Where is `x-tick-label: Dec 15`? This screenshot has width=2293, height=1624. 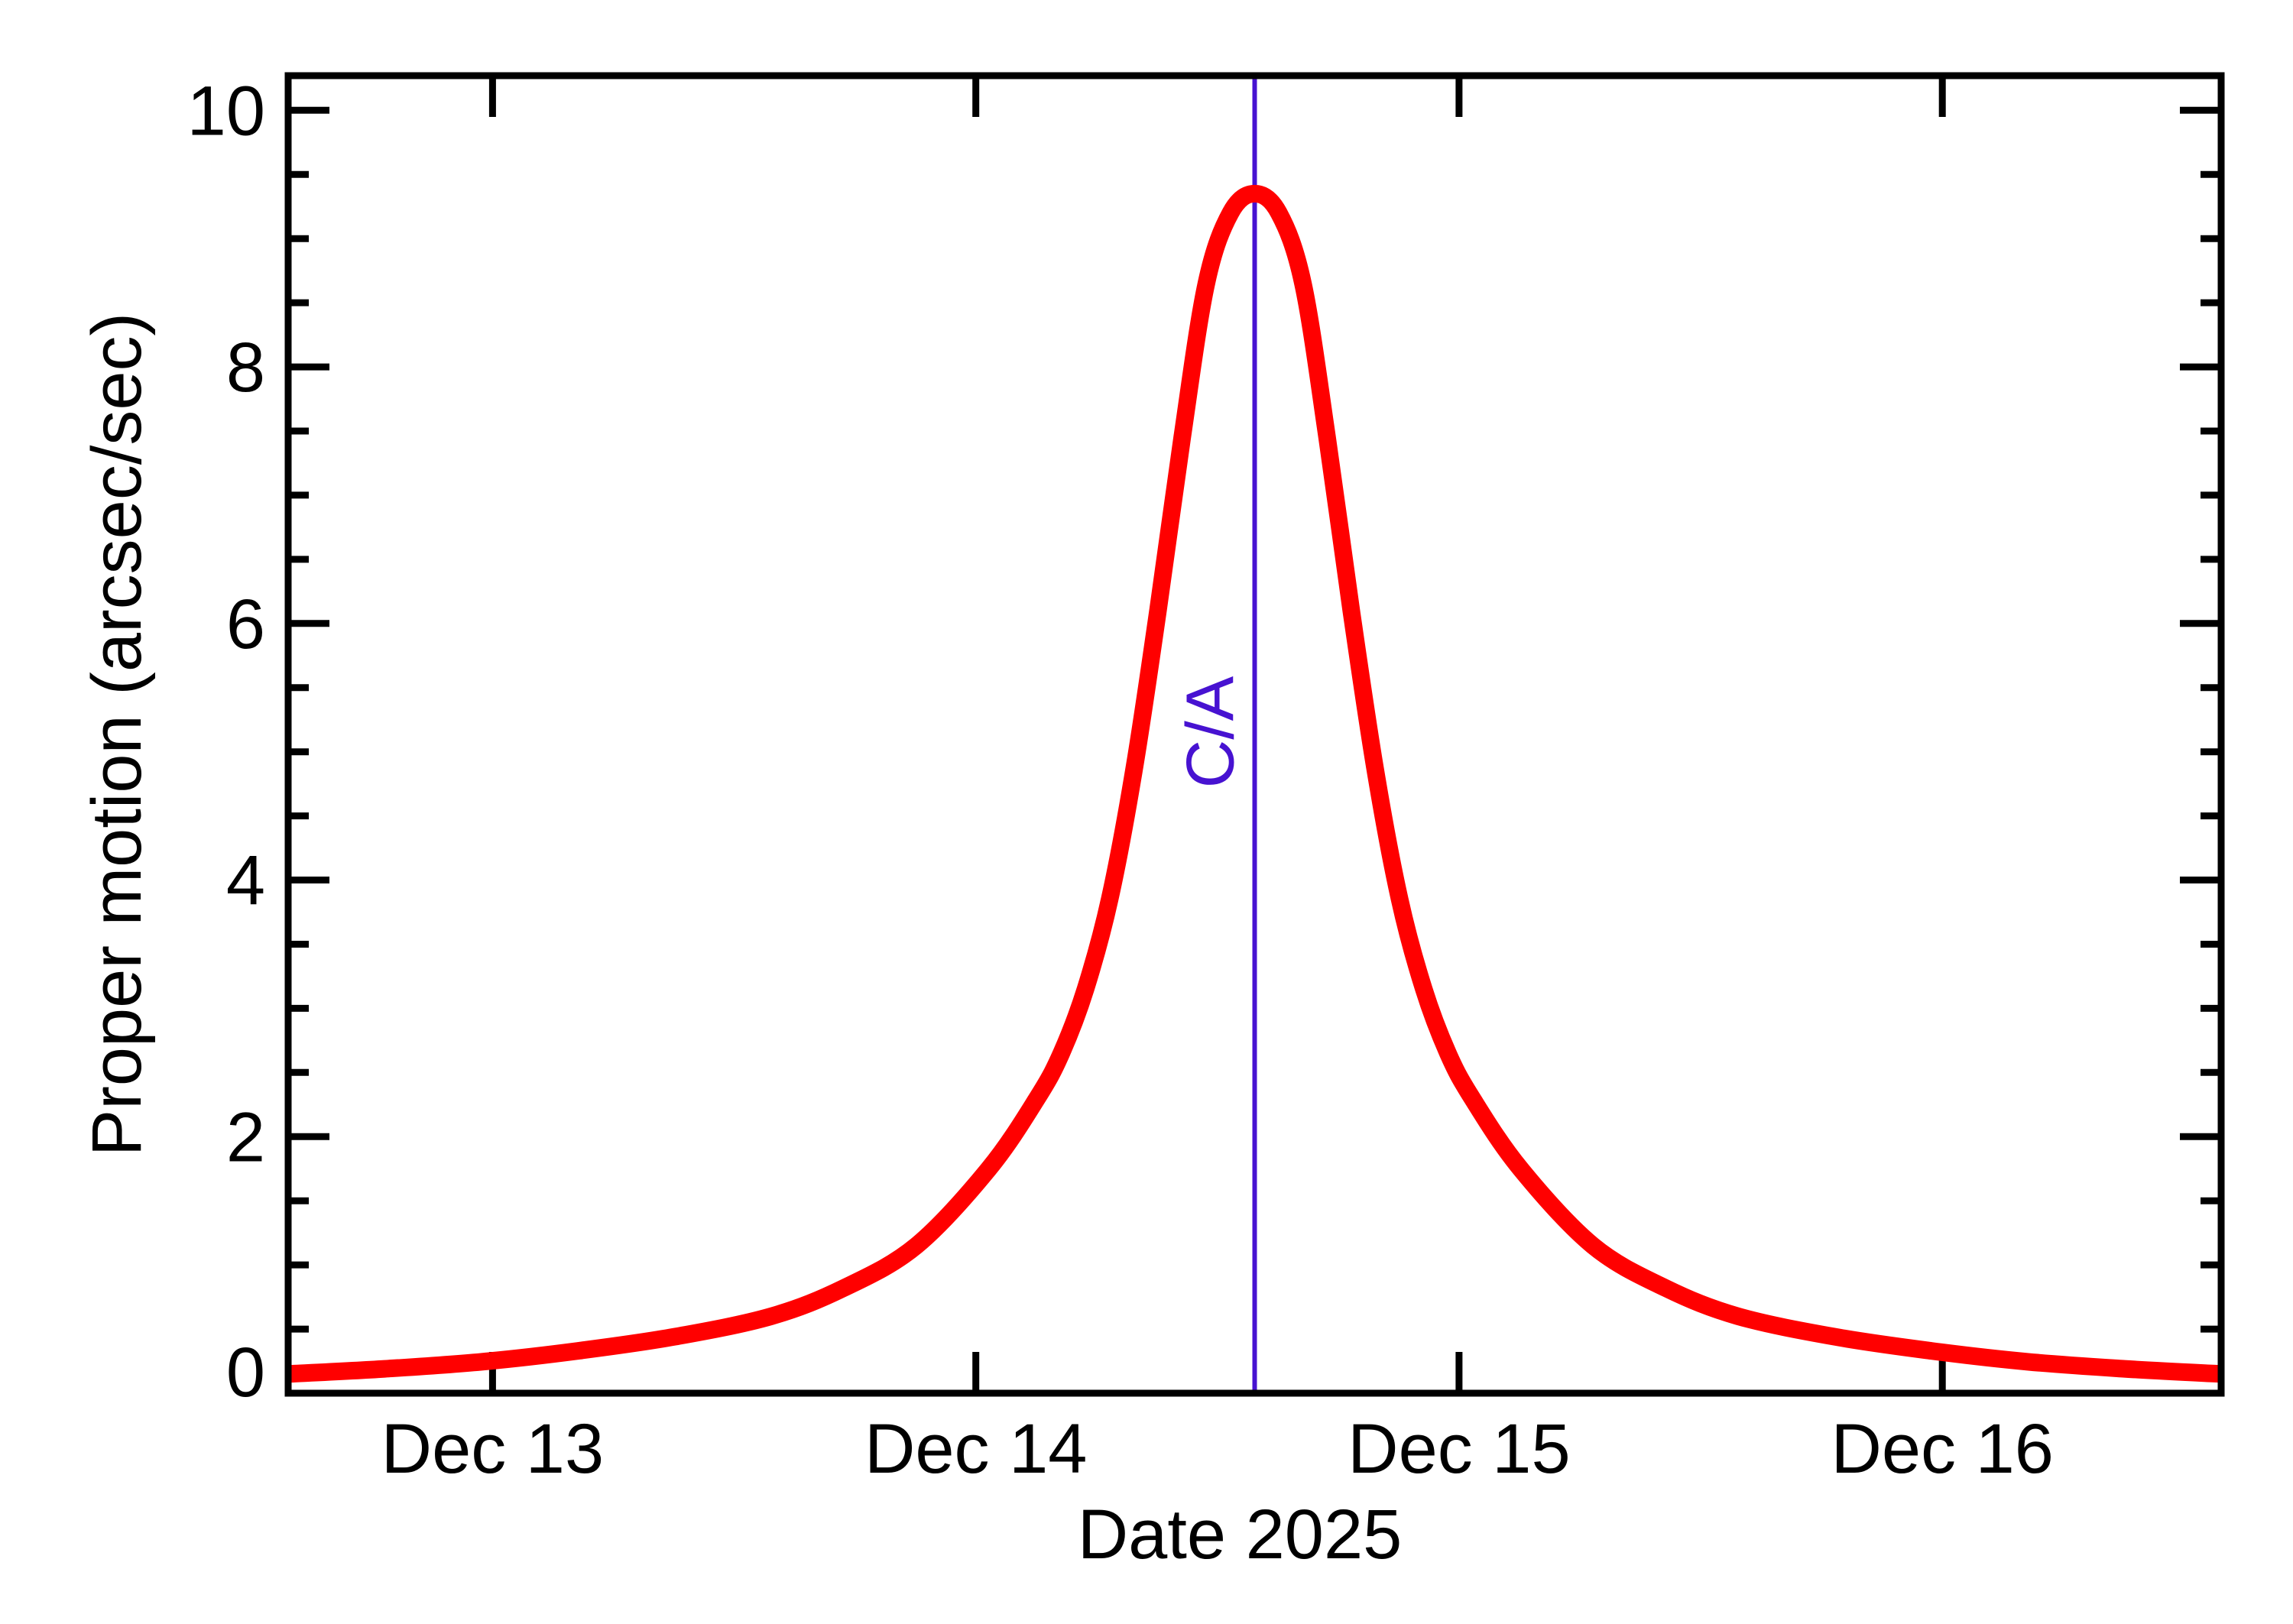
x-tick-label: Dec 15 is located at coordinates (1459, 1449).